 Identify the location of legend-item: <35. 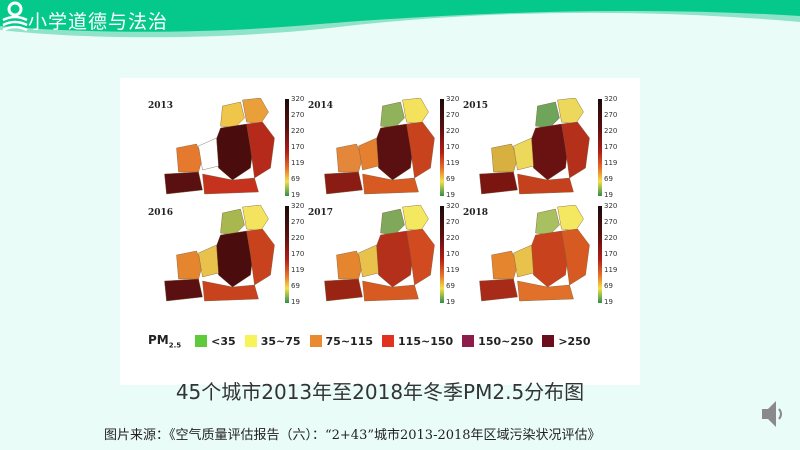
(215, 341).